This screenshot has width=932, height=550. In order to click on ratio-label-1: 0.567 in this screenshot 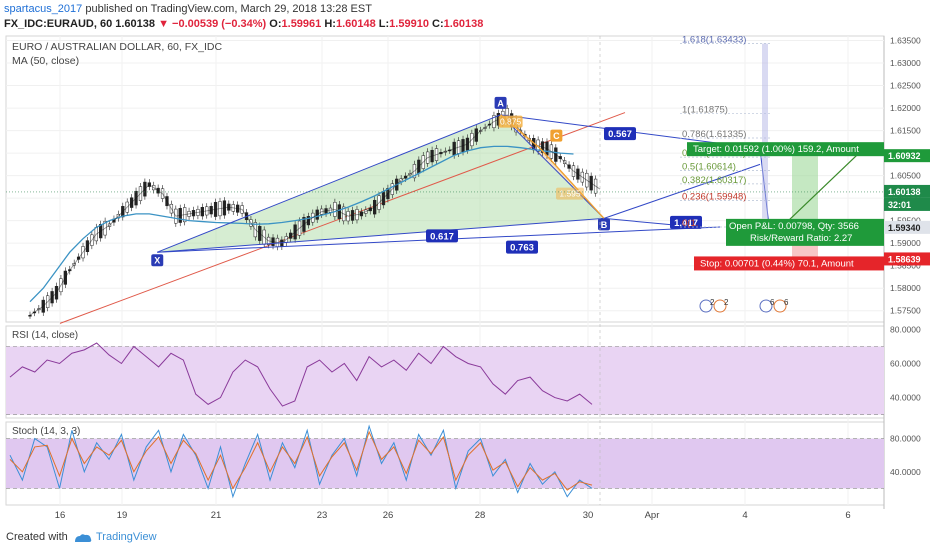, I will do `click(620, 134)`.